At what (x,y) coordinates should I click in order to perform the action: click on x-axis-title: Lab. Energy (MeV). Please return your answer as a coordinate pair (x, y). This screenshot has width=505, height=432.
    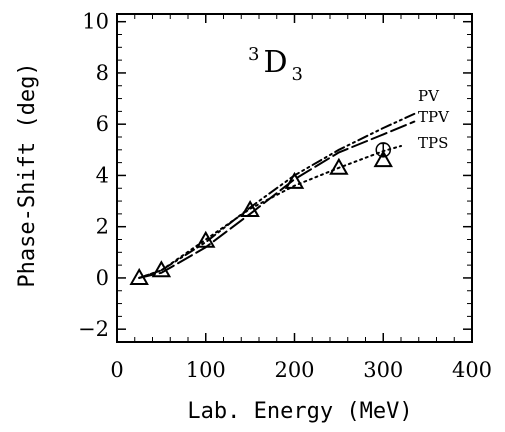
    Looking at the image, I should click on (299, 411).